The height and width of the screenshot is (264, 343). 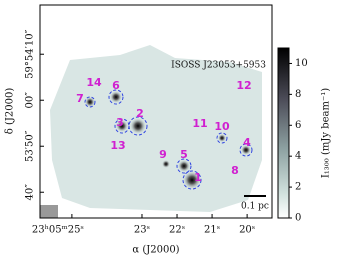 I want to click on source-label: 1, so click(x=198, y=177).